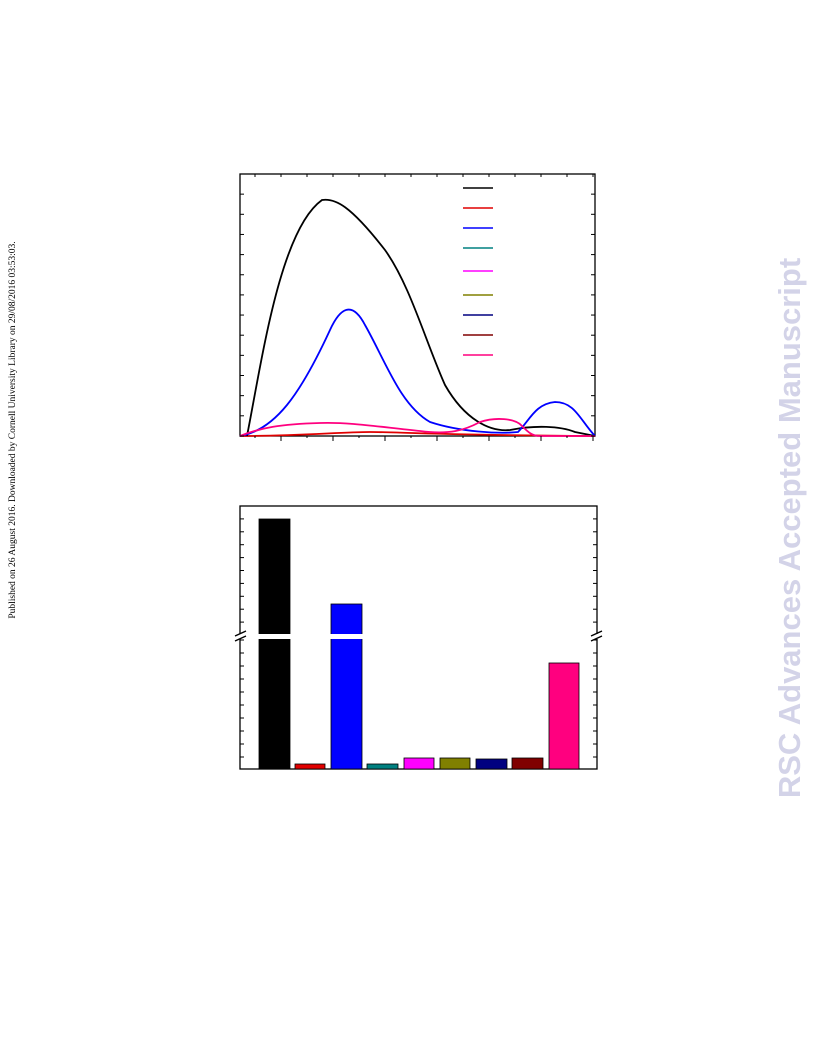 This screenshot has width=816, height=1056. I want to click on plot-frame, so click(417, 305).